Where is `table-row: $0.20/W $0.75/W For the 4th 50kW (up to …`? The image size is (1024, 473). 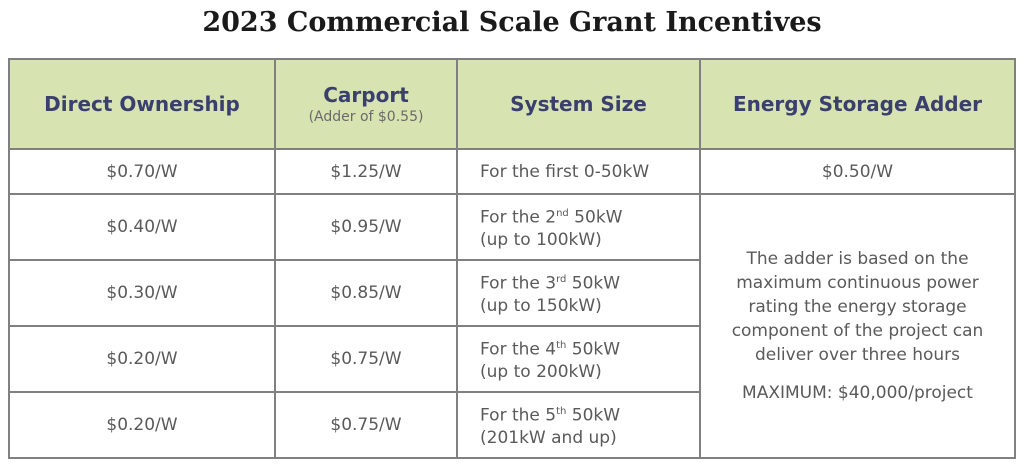 table-row: $0.20/W $0.75/W For the 4th 50kW (up to … is located at coordinates (511, 359).